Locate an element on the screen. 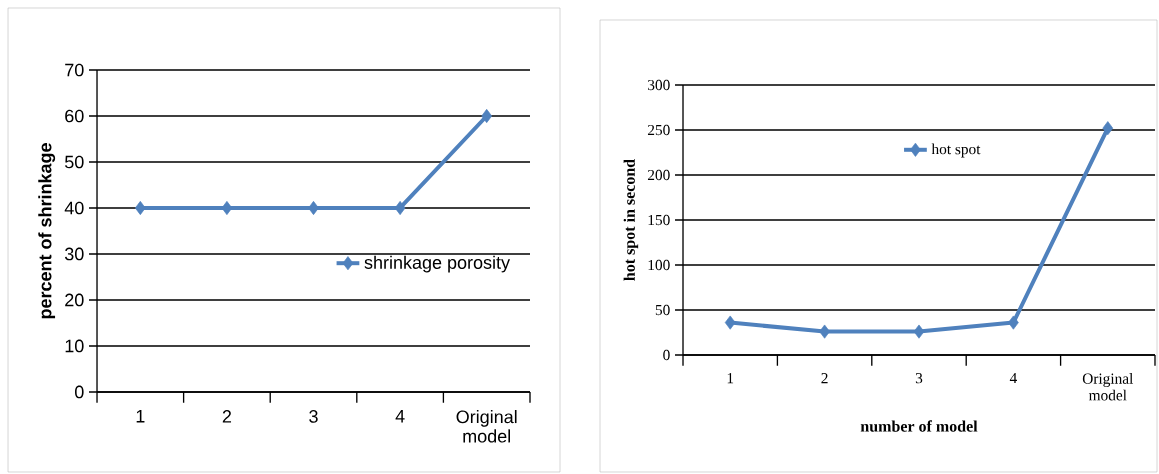 Image resolution: width=1159 pixels, height=474 pixels. y-tick-label: 100 is located at coordinates (659, 265).